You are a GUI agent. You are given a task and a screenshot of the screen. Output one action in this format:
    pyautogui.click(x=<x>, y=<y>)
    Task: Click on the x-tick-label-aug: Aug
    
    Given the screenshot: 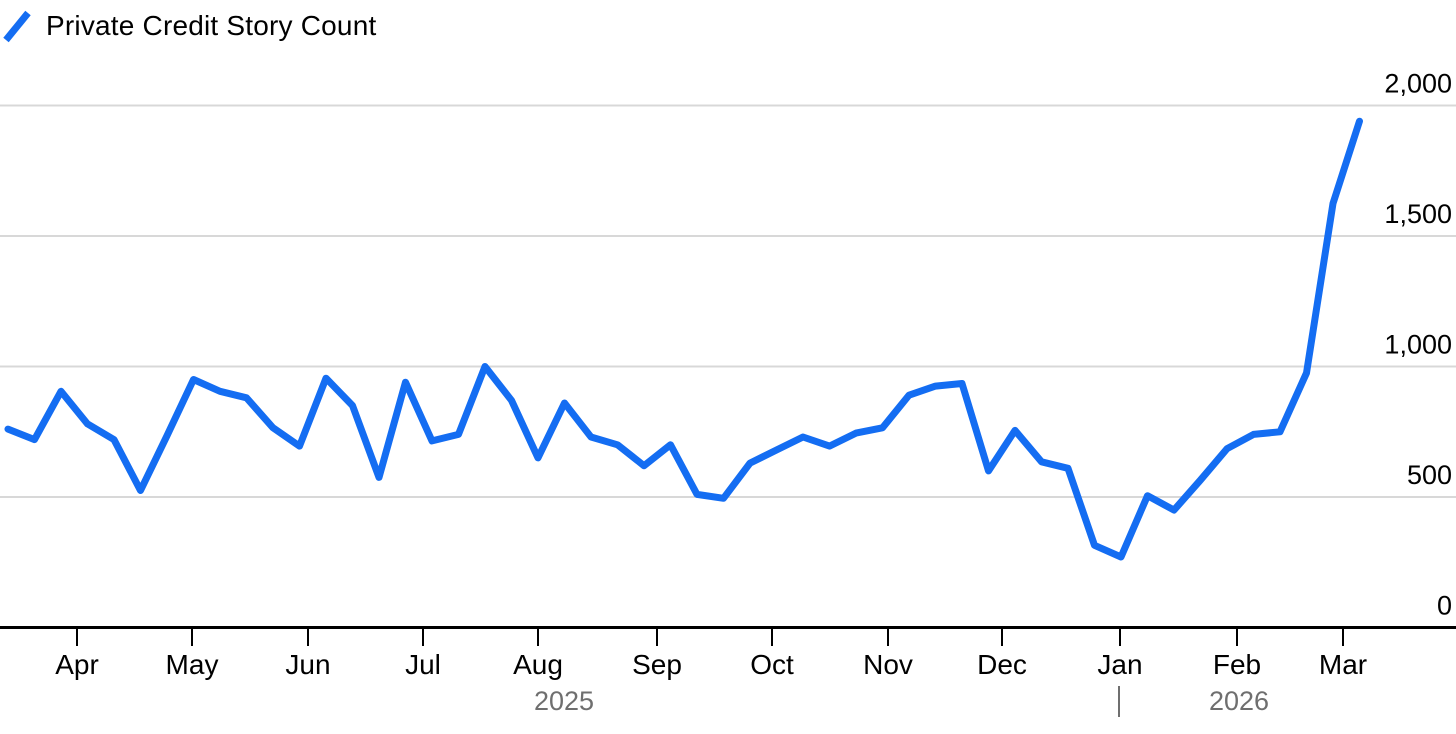 What is the action you would take?
    pyautogui.click(x=538, y=664)
    